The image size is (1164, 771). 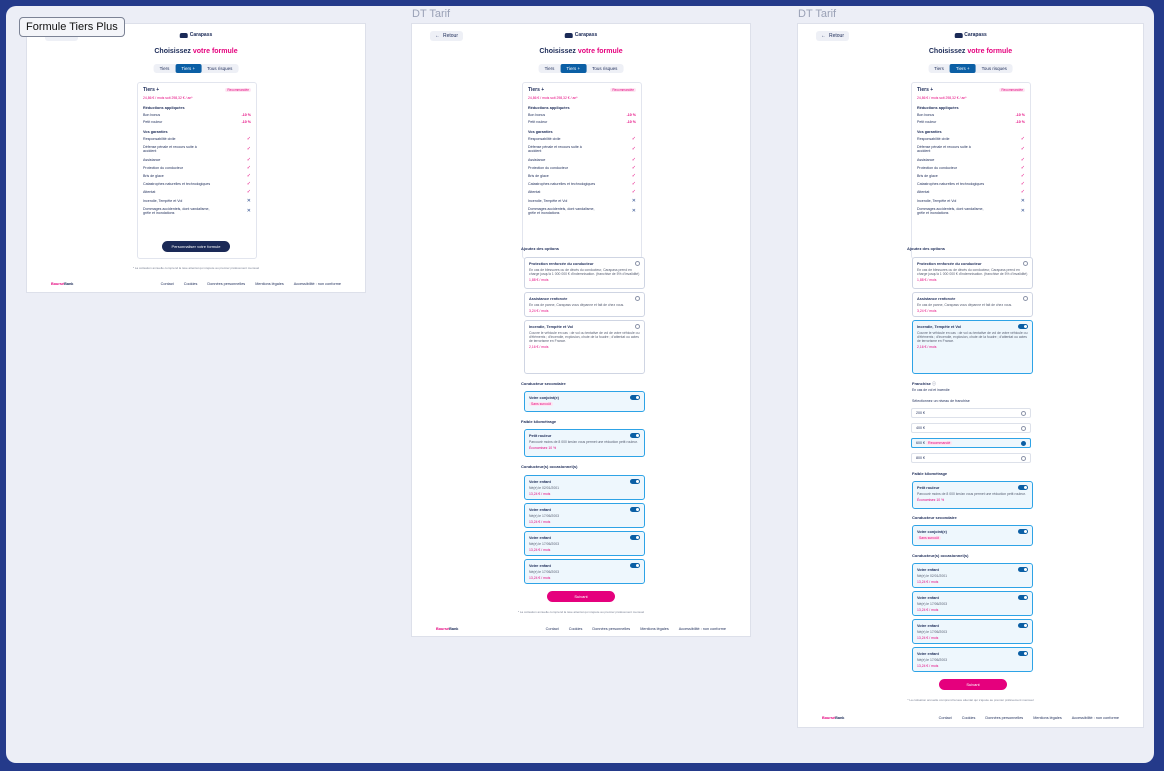 I want to click on franchise-option: 400 €, so click(x=971, y=428).